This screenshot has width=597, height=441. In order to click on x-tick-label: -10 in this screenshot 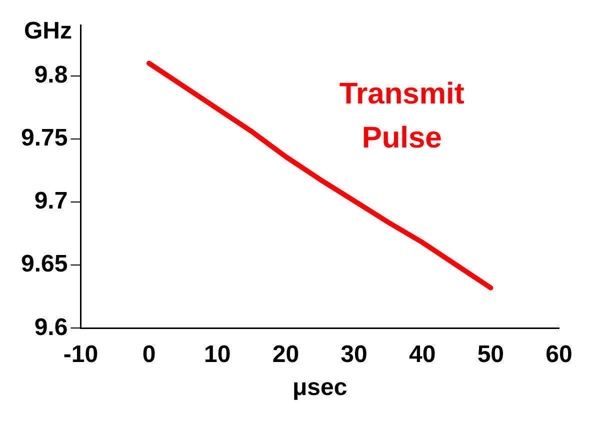, I will do `click(80, 354)`.